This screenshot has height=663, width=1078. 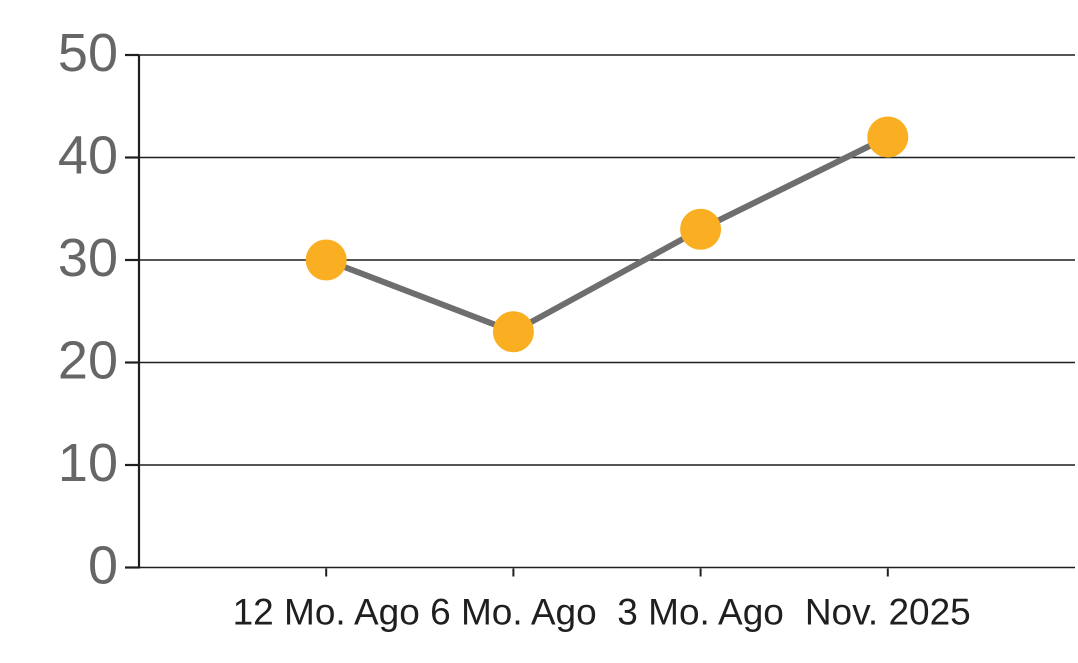 What do you see at coordinates (88, 258) in the screenshot?
I see `y-axis-tick-label: 30` at bounding box center [88, 258].